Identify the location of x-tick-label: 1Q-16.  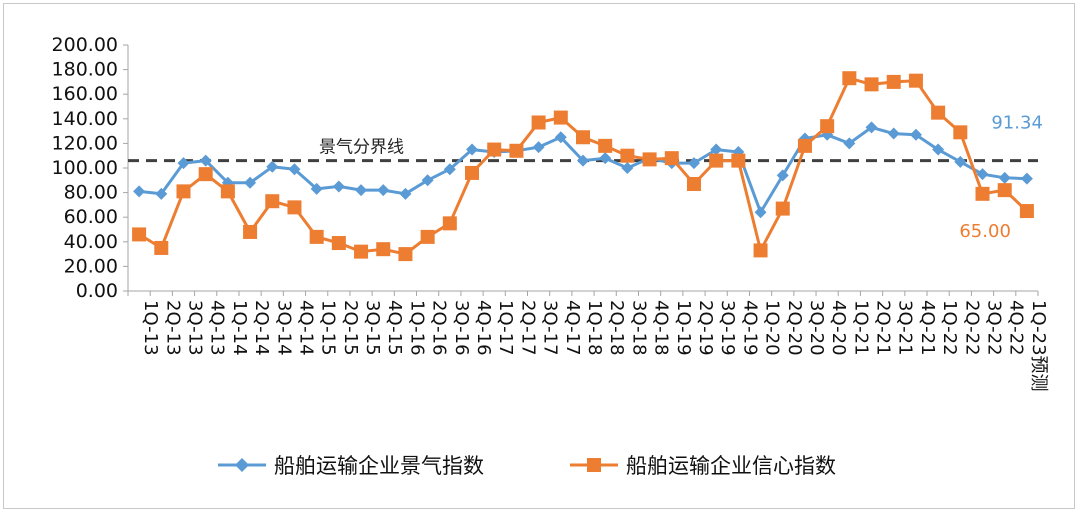
(416, 328).